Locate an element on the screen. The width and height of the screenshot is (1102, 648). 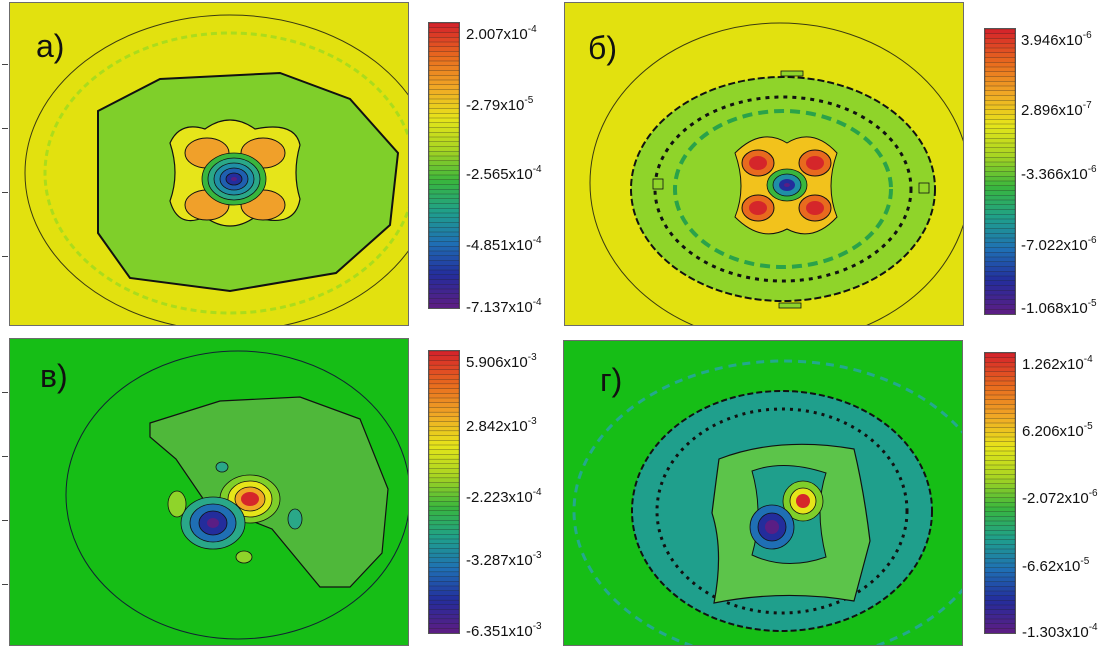
colorbar-svg-b is located at coordinates (1000, 171).